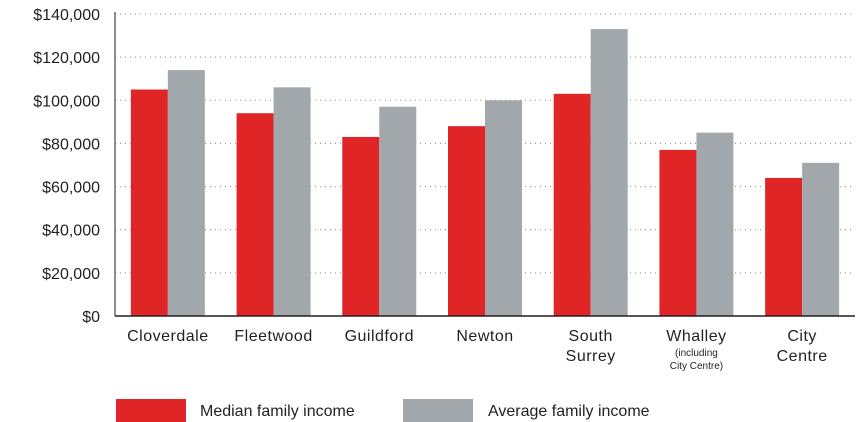 The height and width of the screenshot is (422, 858). I want to click on y-tick-label: $20,000, so click(71, 274).